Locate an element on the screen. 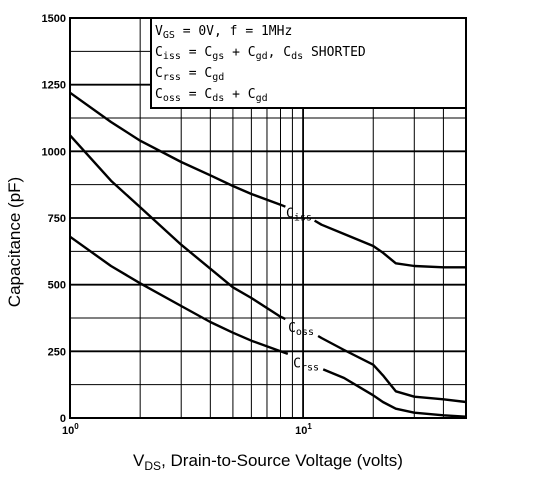  legend-frame is located at coordinates (308, 63).